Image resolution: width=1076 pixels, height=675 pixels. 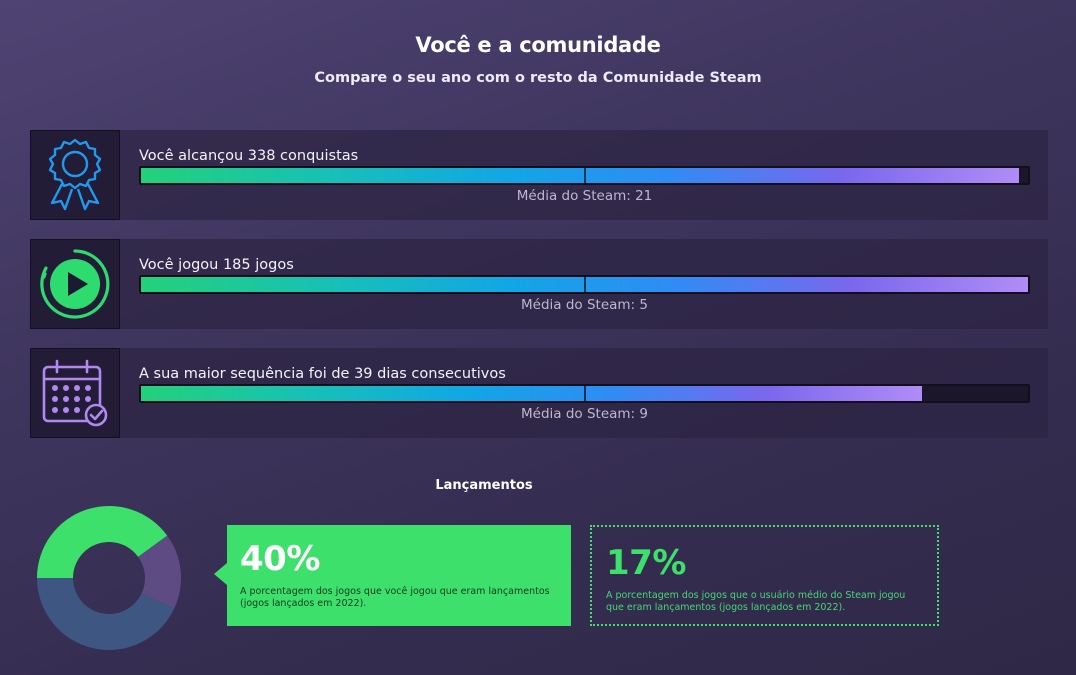 I want to click on award-ribbon-icon, so click(x=75, y=175).